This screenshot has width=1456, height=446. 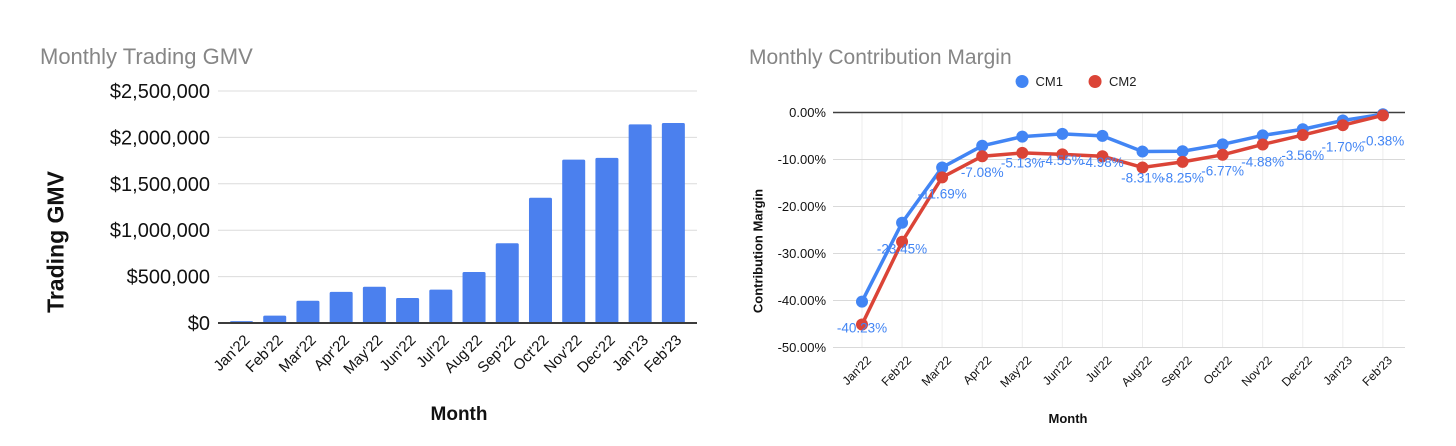 I want to click on y-tick-label: -40.00%, so click(x=802, y=300).